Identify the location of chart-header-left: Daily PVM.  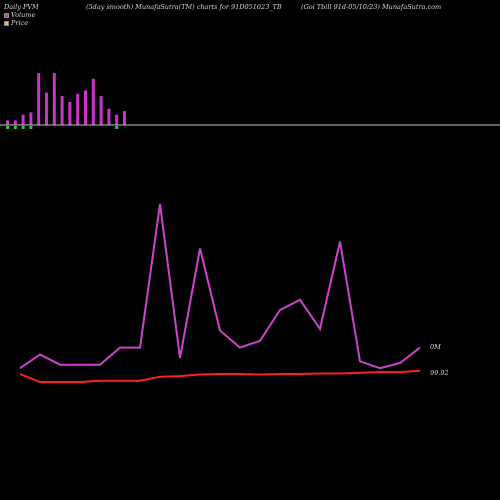
(21, 7).